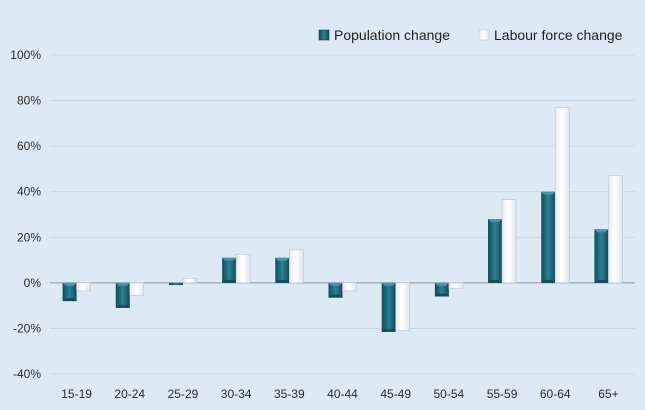 The image size is (645, 410). I want to click on y-tick-label: 60%, so click(29, 146).